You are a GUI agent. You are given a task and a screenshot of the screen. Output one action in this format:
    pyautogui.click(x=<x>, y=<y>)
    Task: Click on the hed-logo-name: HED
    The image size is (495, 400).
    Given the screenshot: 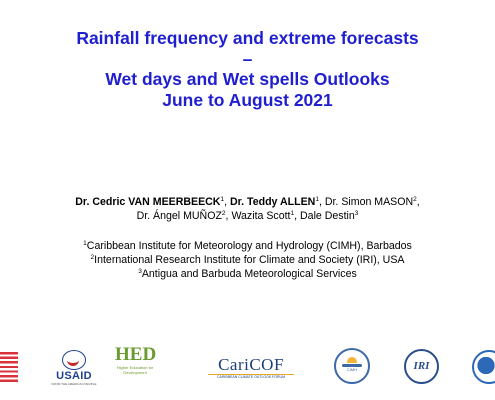 What is the action you would take?
    pyautogui.click(x=136, y=354)
    